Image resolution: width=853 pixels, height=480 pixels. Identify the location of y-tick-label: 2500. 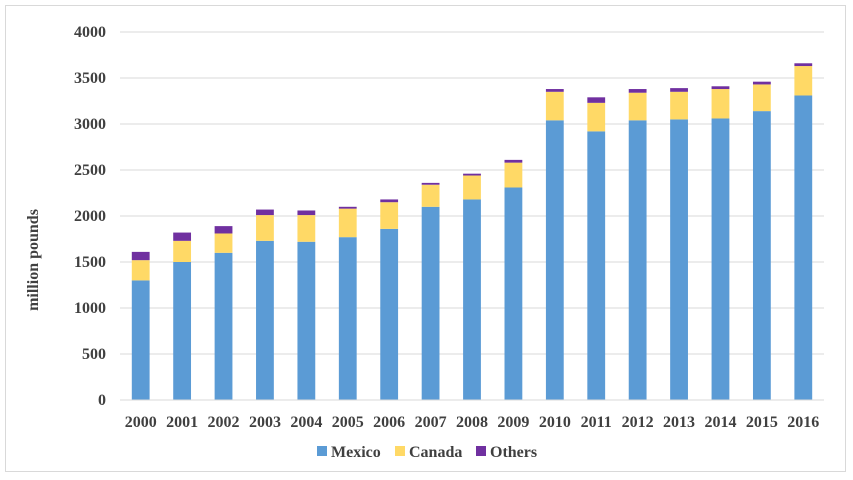
(90, 170).